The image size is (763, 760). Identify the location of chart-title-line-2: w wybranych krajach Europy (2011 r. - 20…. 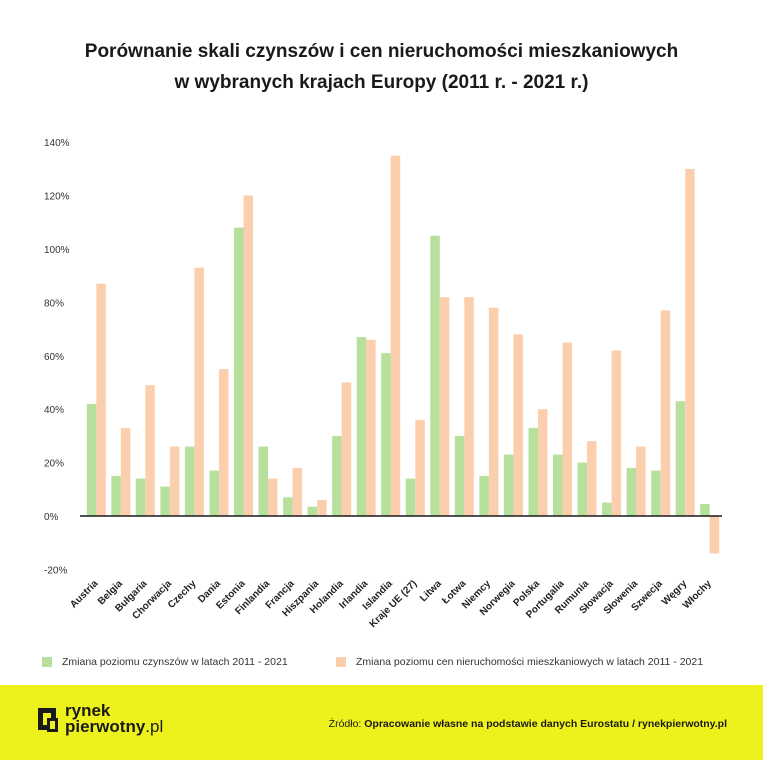
(381, 82).